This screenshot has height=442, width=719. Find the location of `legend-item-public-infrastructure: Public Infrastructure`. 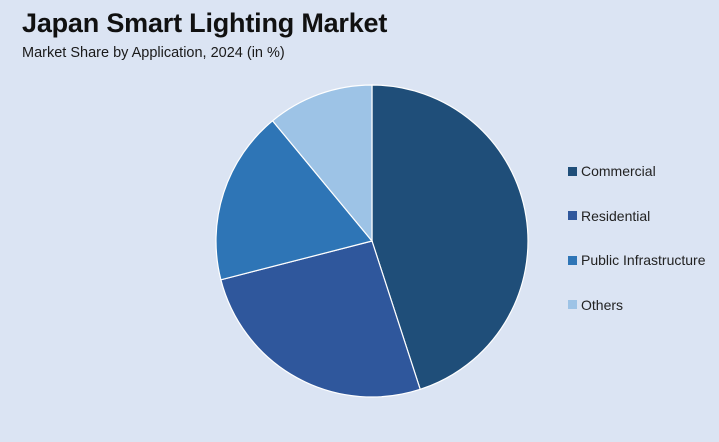

legend-item-public-infrastructure: Public Infrastructure is located at coordinates (637, 260).